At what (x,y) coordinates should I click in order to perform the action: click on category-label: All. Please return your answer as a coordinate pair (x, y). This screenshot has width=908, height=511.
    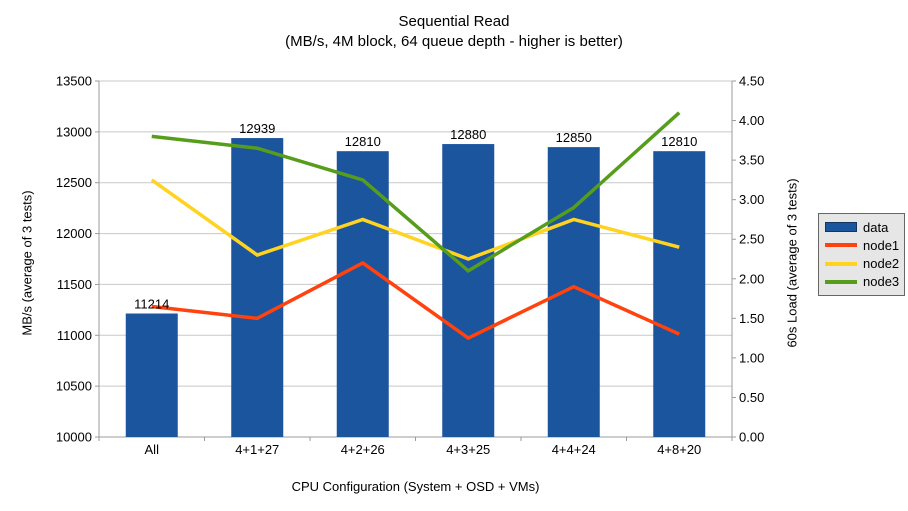
    Looking at the image, I should click on (152, 449).